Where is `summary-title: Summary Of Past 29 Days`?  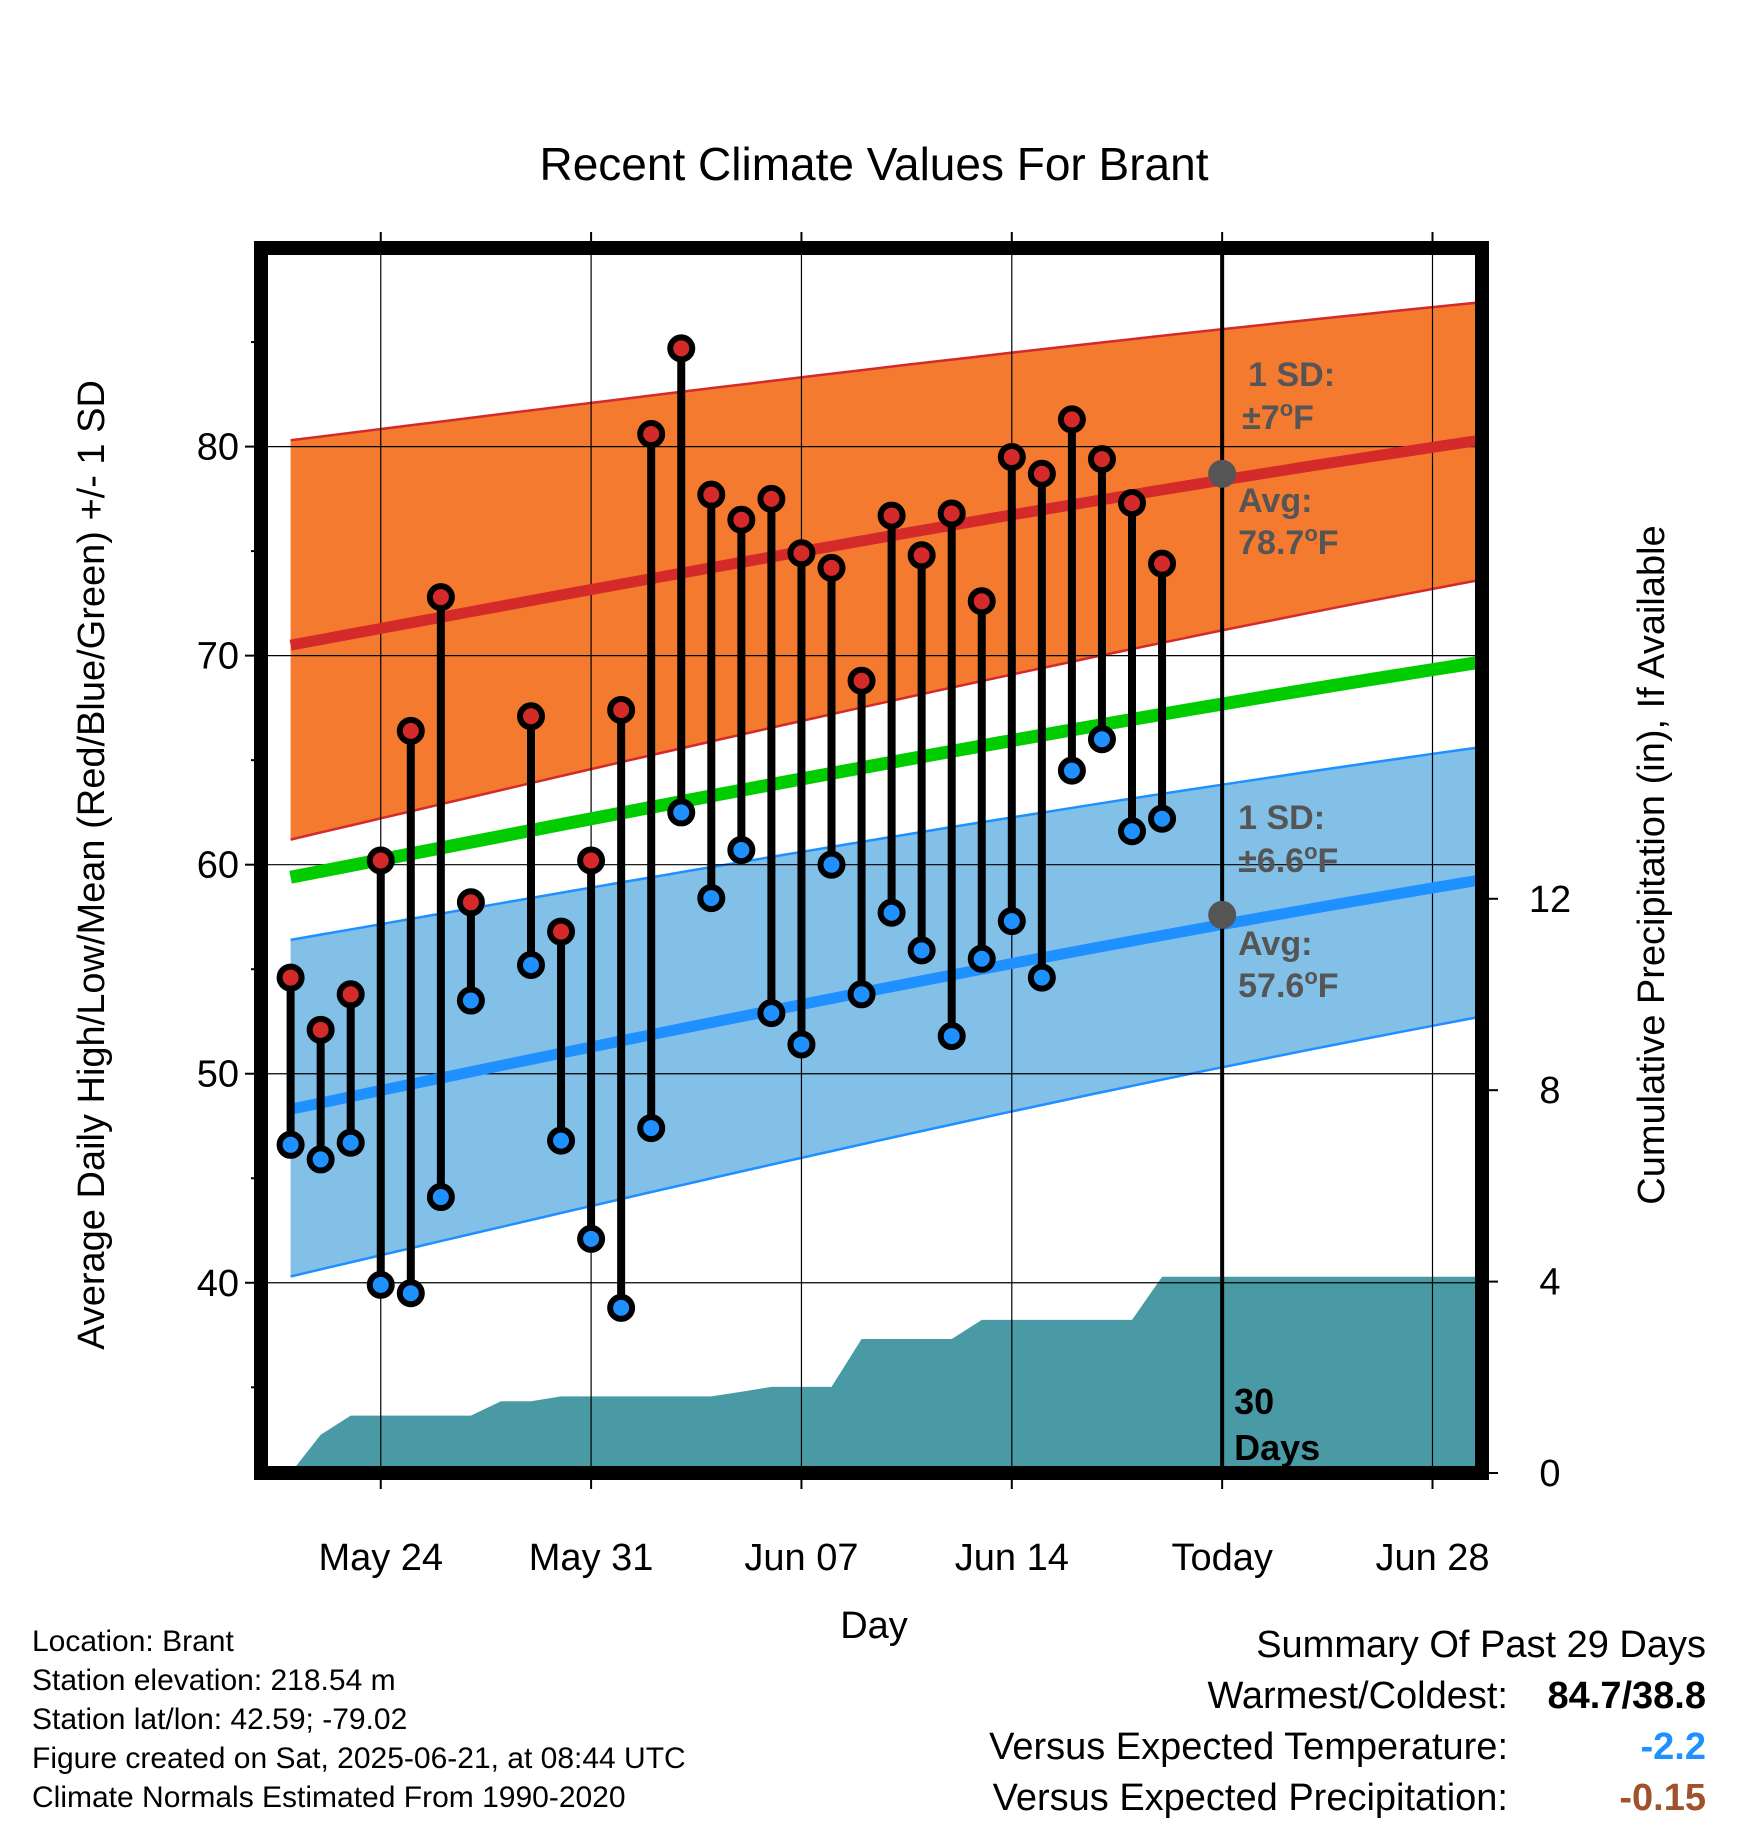
summary-title: Summary Of Past 29 Days is located at coordinates (1481, 1645).